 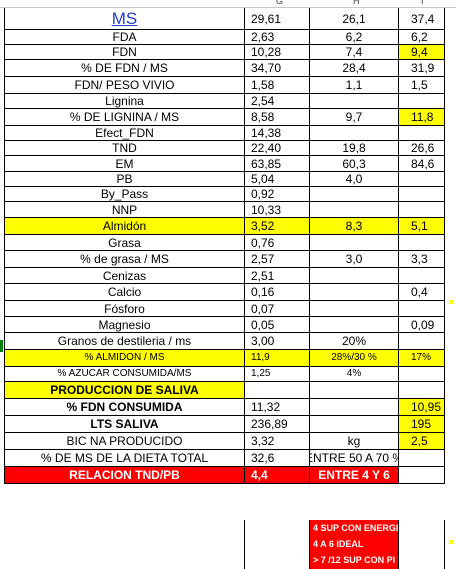 What do you see at coordinates (277, 325) in the screenshot?
I see `value-cell-g: 0,05` at bounding box center [277, 325].